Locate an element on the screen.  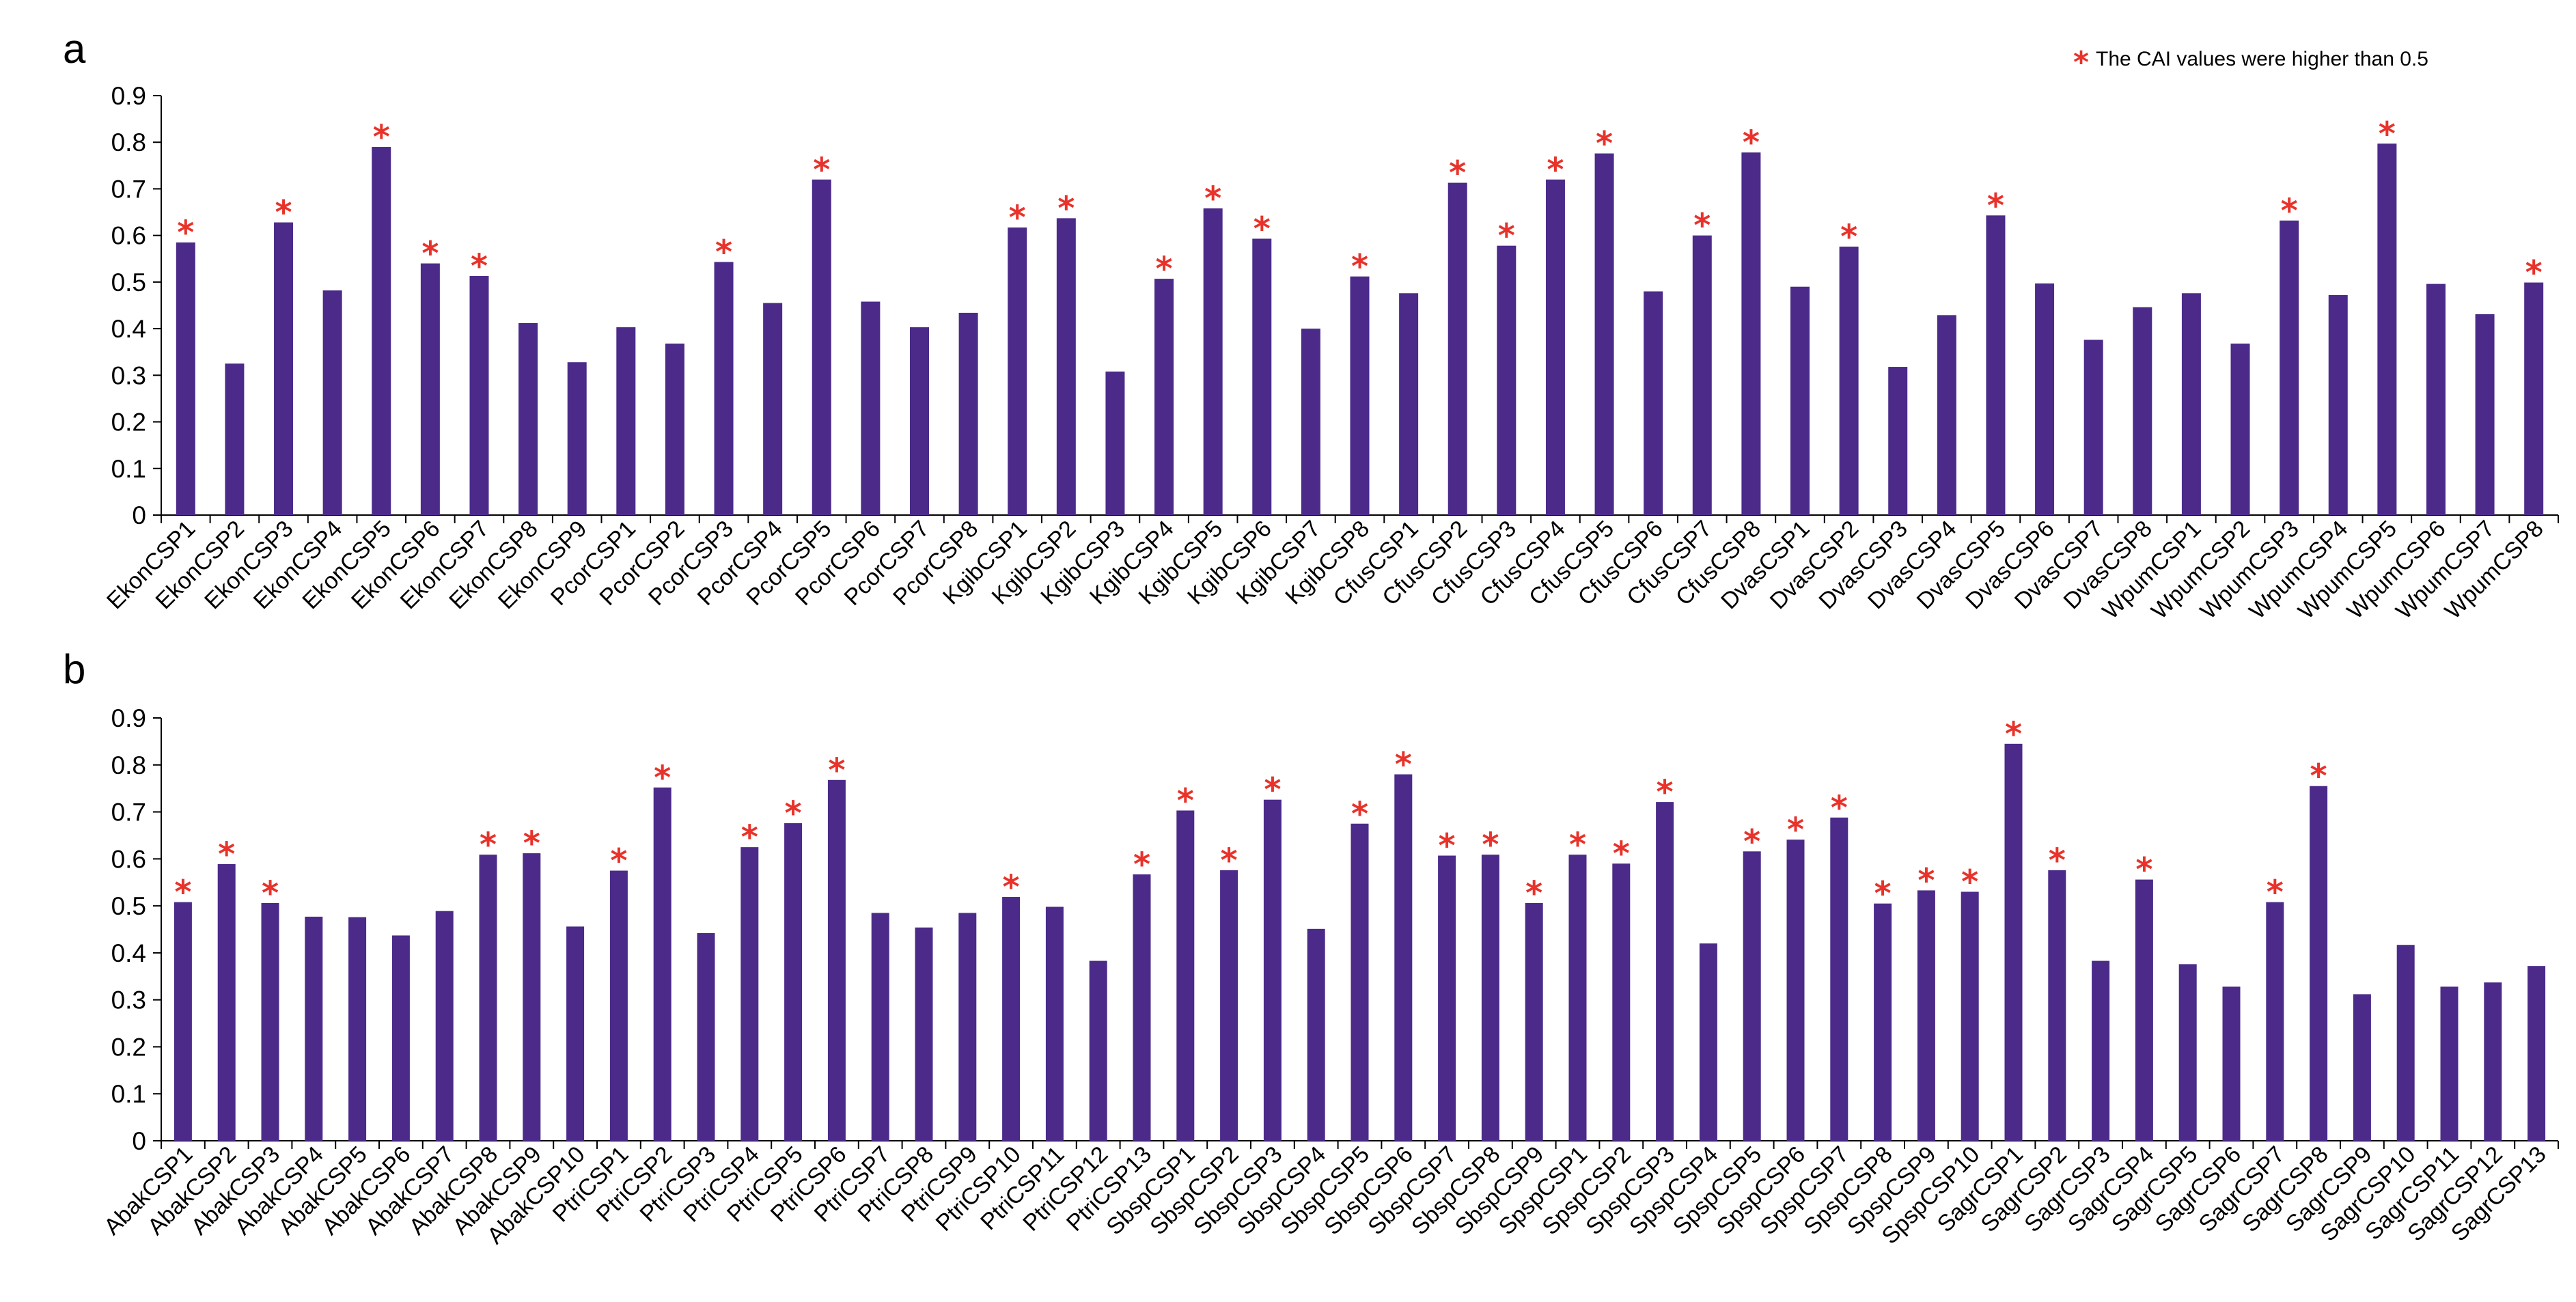
panel-b-bar-PtriCSP6 is located at coordinates (837, 960).